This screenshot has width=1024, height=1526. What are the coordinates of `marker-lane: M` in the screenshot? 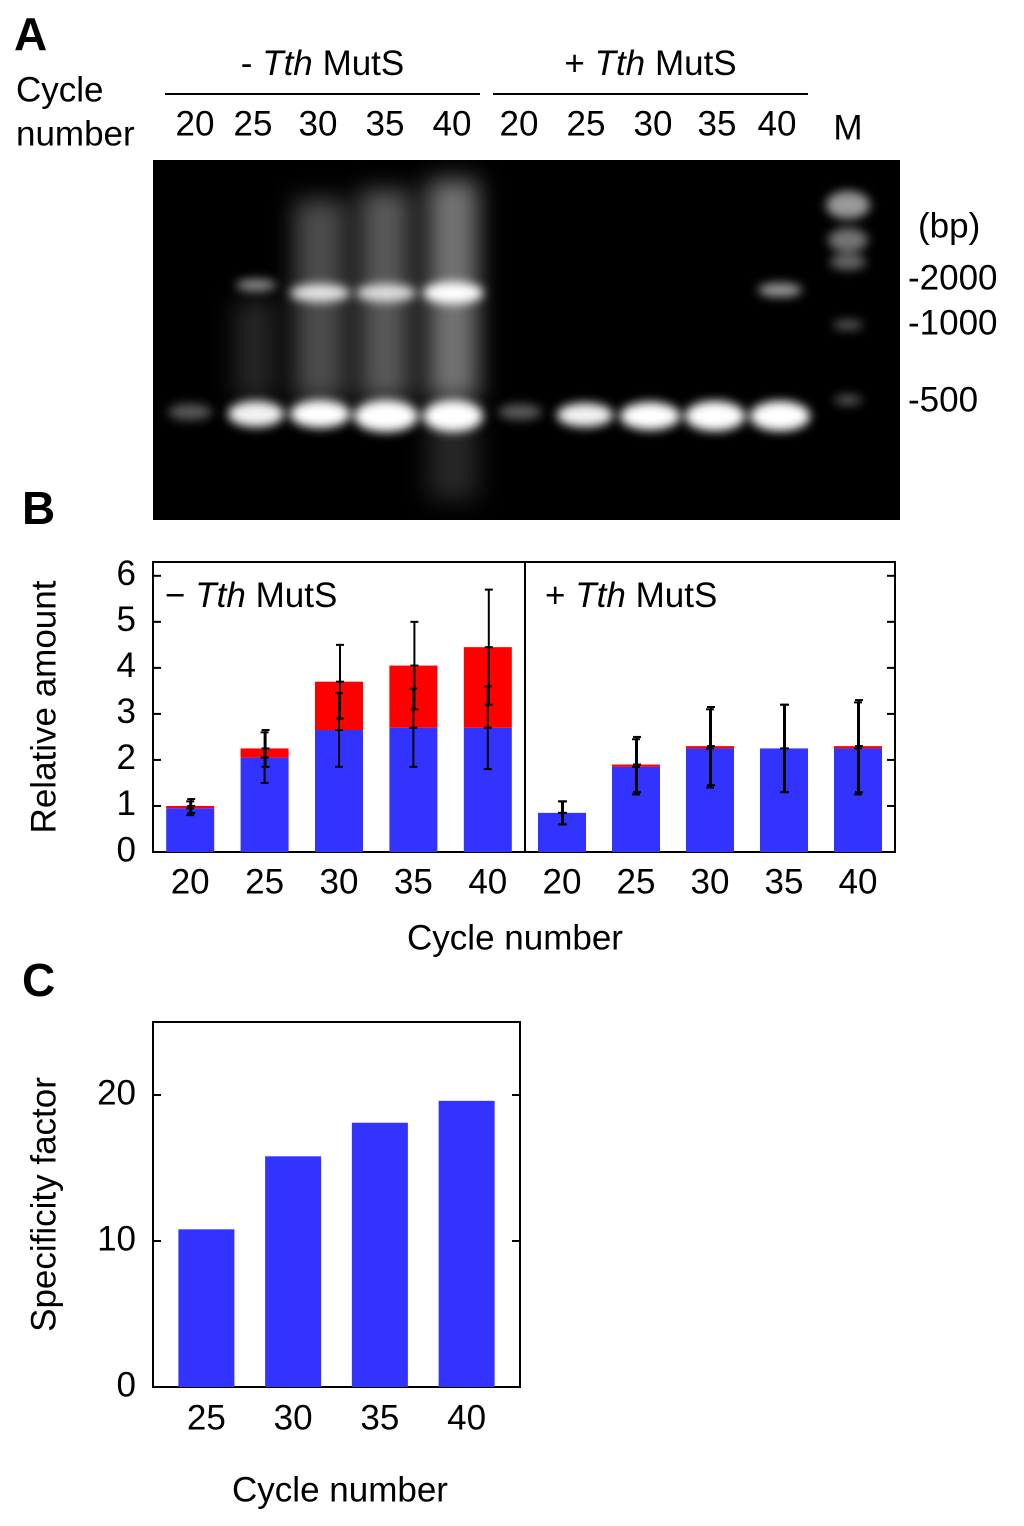 It's located at (847, 127).